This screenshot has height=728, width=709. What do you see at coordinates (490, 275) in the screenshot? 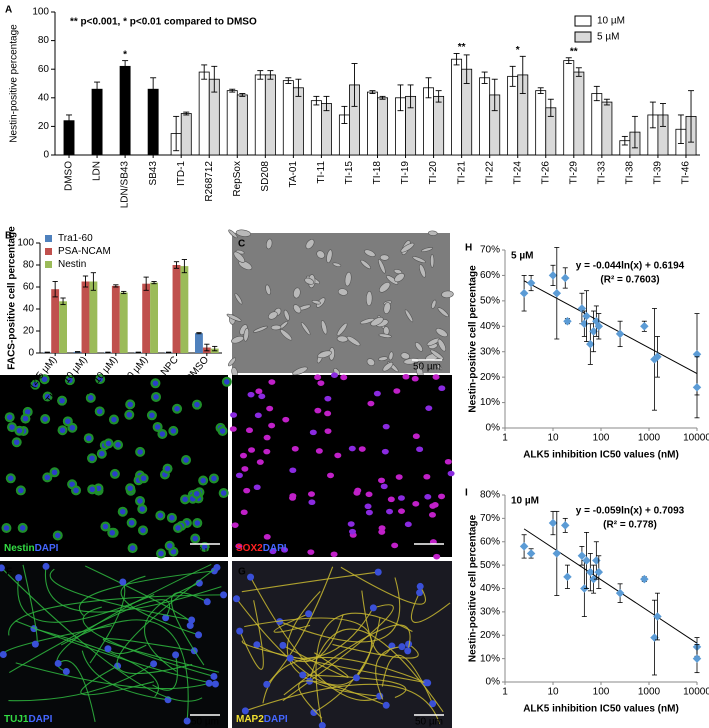
I see `y-tick-label: 60%` at bounding box center [490, 275].